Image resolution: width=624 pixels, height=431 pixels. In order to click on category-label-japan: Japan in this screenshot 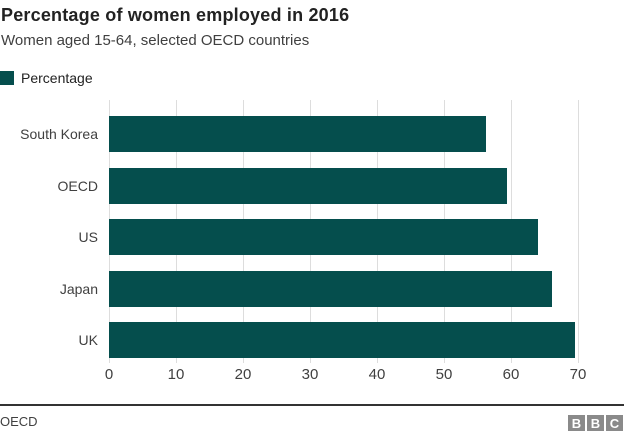, I will do `click(78, 288)`.